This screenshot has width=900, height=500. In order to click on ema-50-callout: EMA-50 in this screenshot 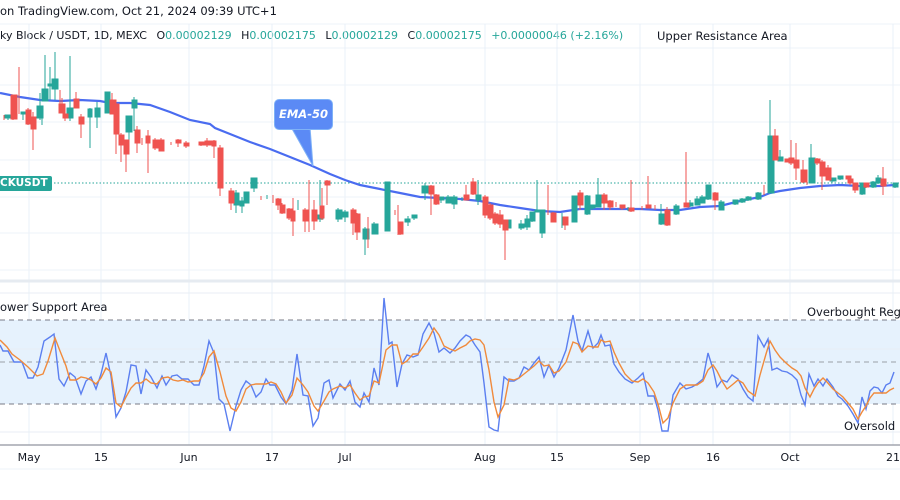, I will do `click(303, 114)`.